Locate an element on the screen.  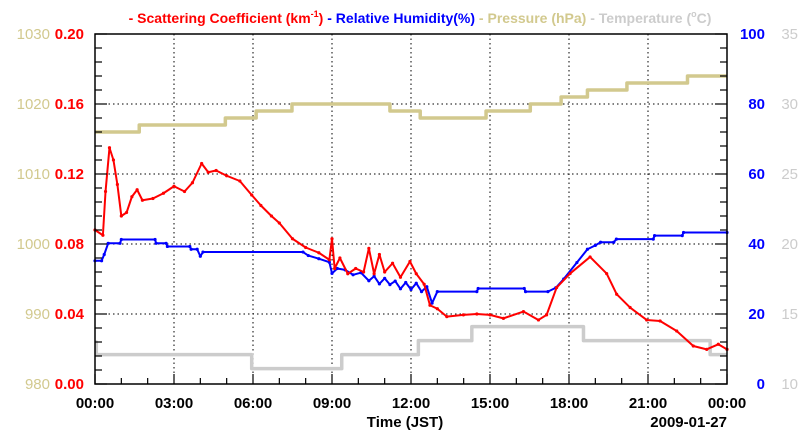
humidity-axis-tick-label: 0 is located at coordinates (761, 384).